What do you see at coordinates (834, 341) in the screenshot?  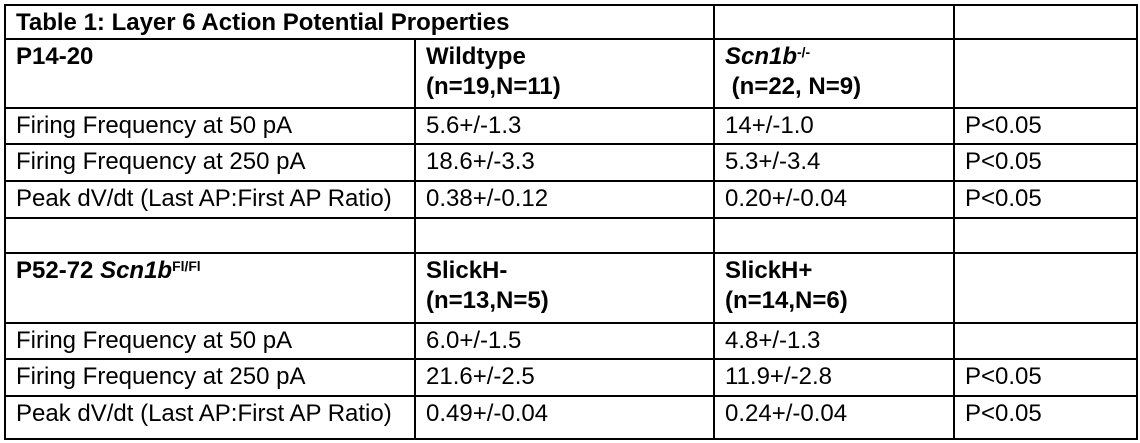 I see `value-cell: 4.8+/-1.3` at bounding box center [834, 341].